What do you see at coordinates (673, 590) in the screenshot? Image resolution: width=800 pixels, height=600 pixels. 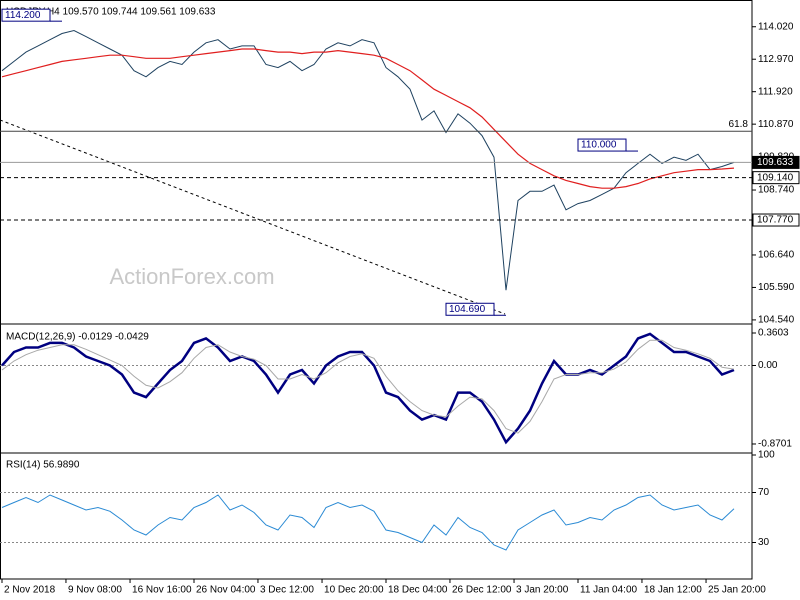 I see `x-tick-label: 18 Jan 12:00` at bounding box center [673, 590].